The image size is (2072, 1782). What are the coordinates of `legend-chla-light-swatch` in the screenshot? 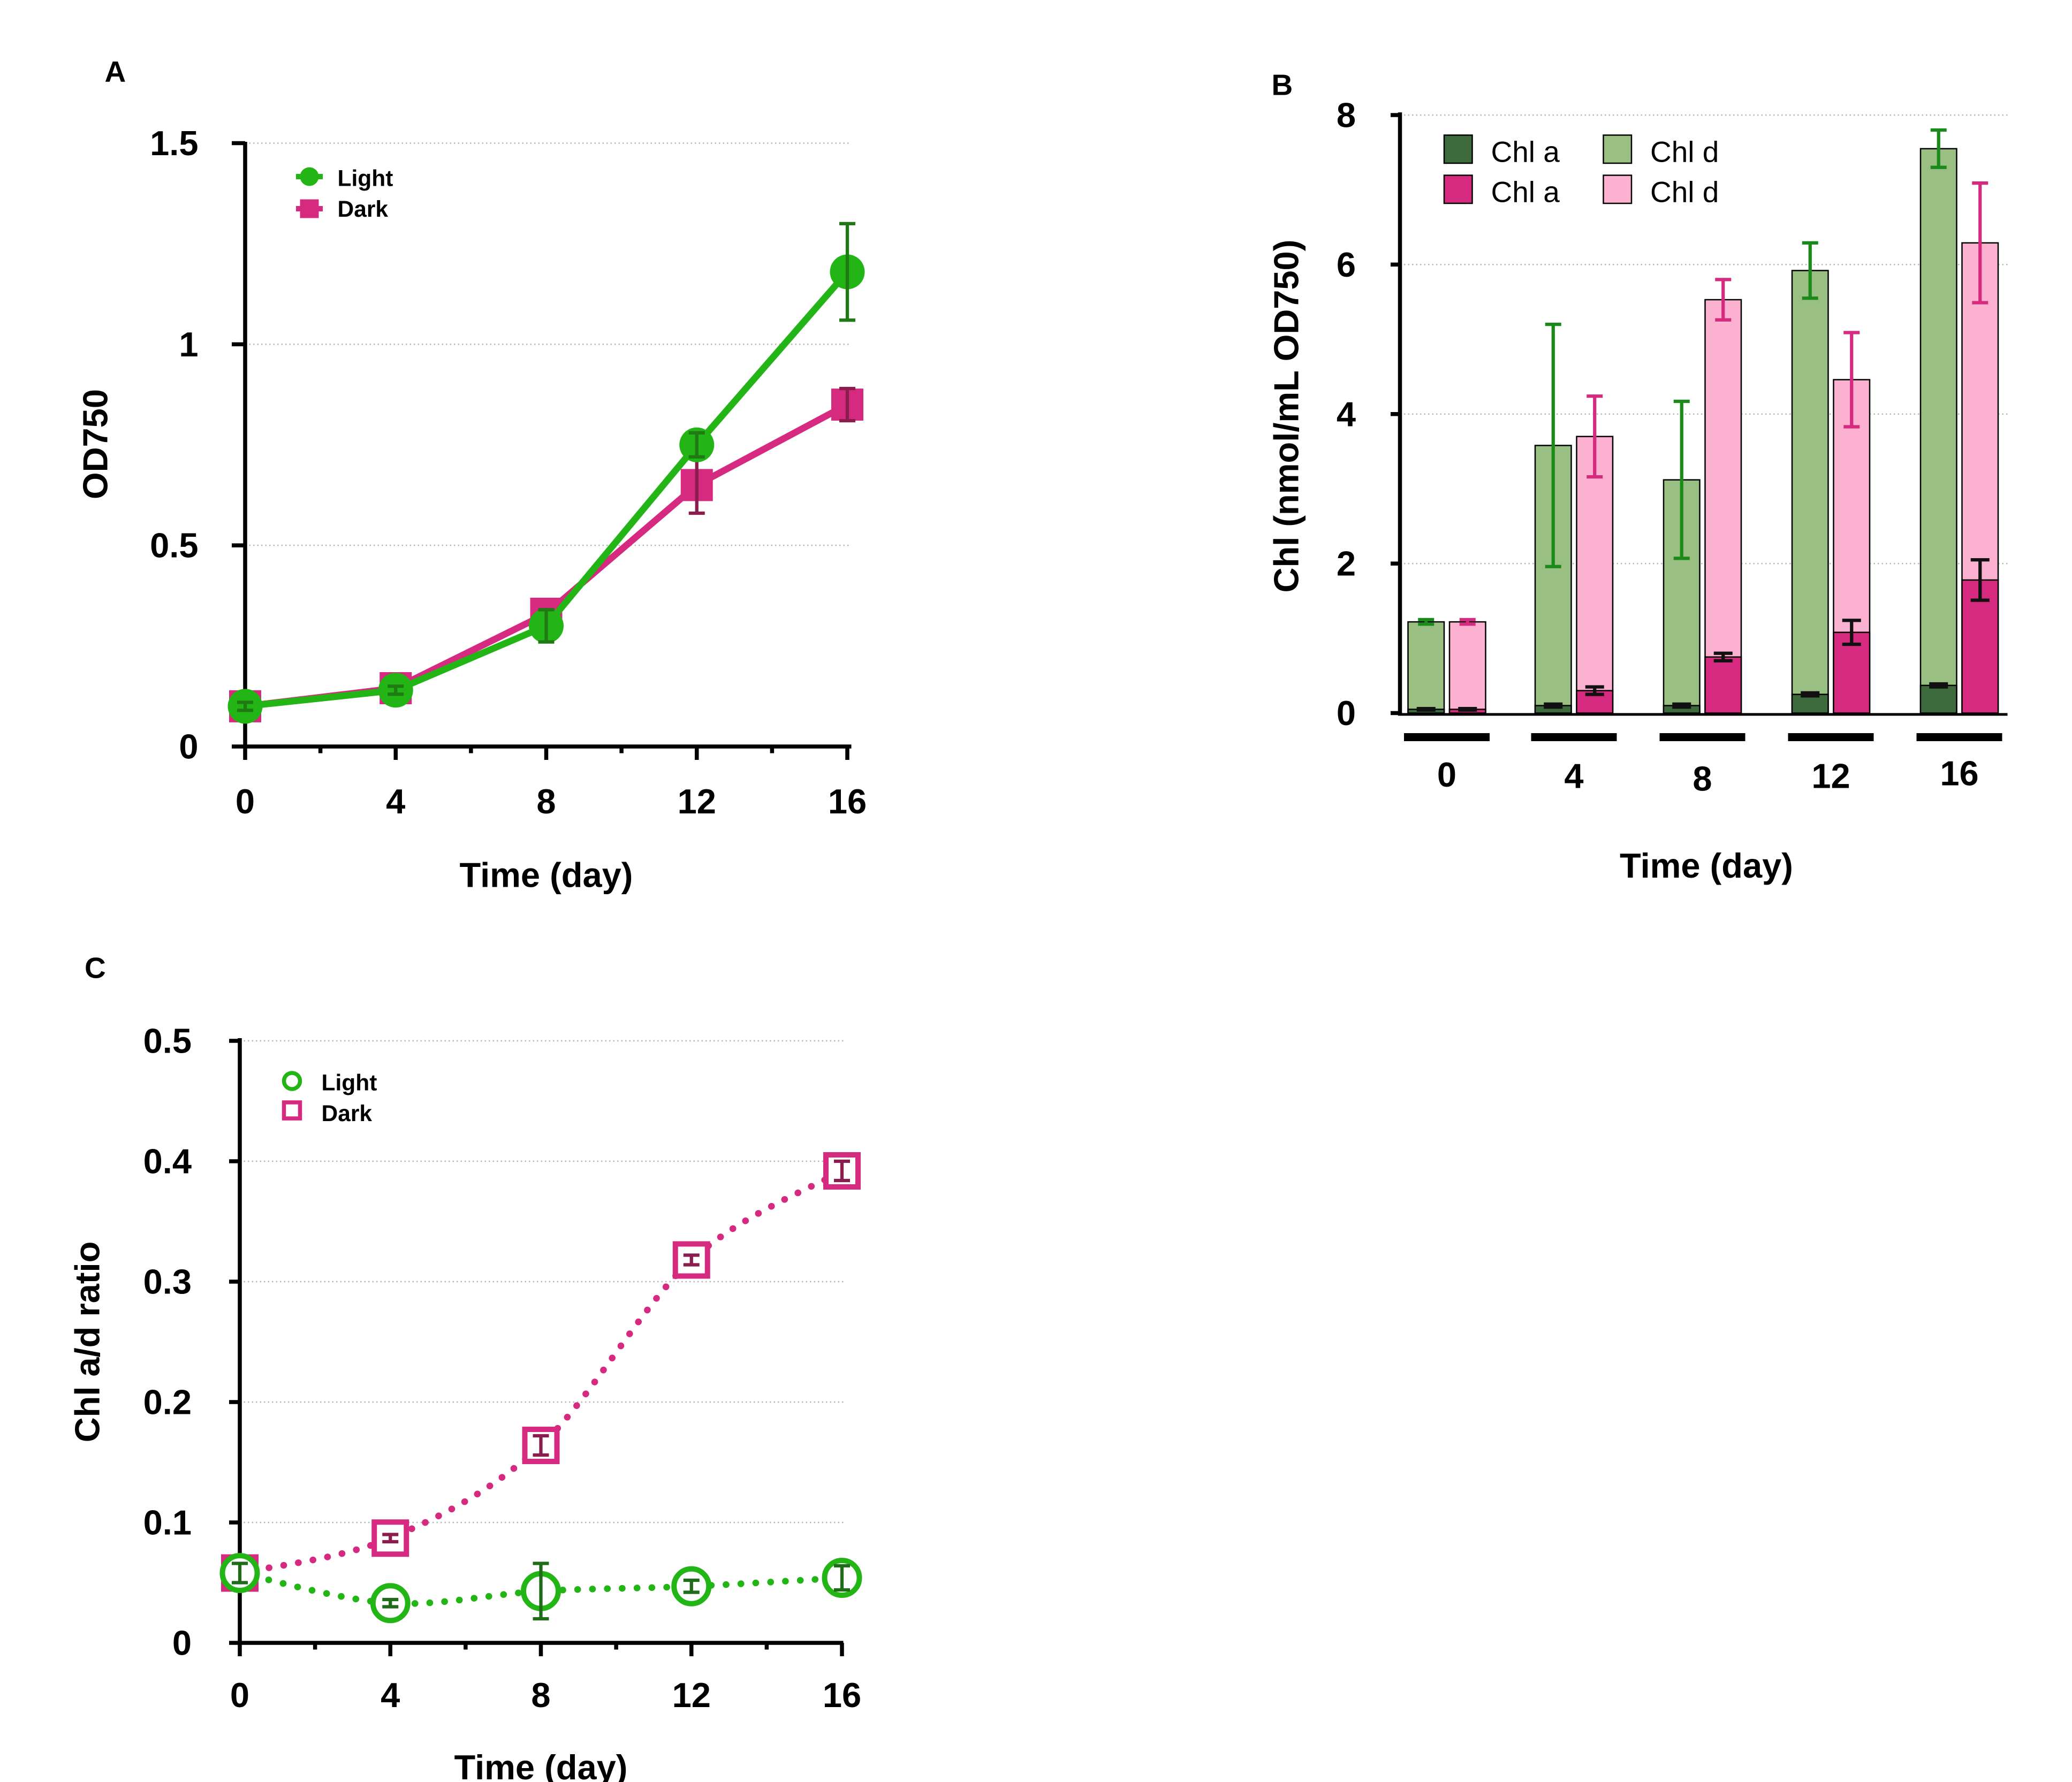 It's located at (1458, 149).